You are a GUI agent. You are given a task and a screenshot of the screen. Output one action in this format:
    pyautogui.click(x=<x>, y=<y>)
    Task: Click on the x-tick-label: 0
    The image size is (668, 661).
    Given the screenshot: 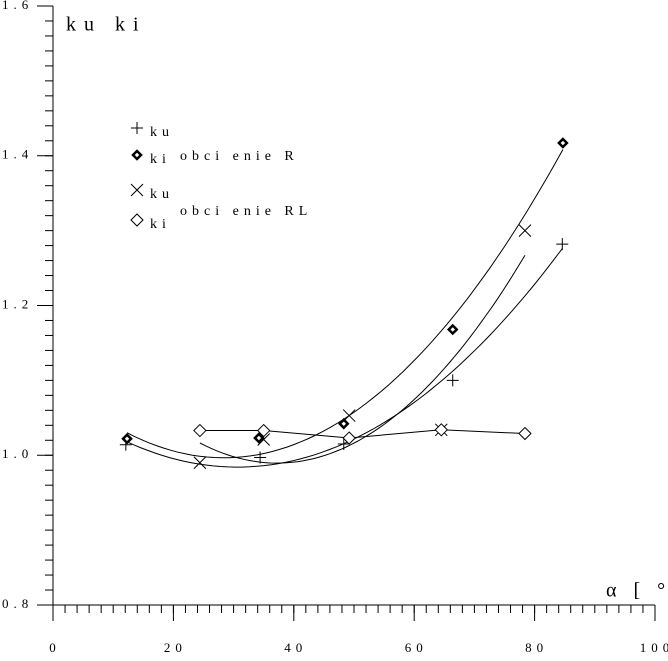 What is the action you would take?
    pyautogui.click(x=55, y=647)
    